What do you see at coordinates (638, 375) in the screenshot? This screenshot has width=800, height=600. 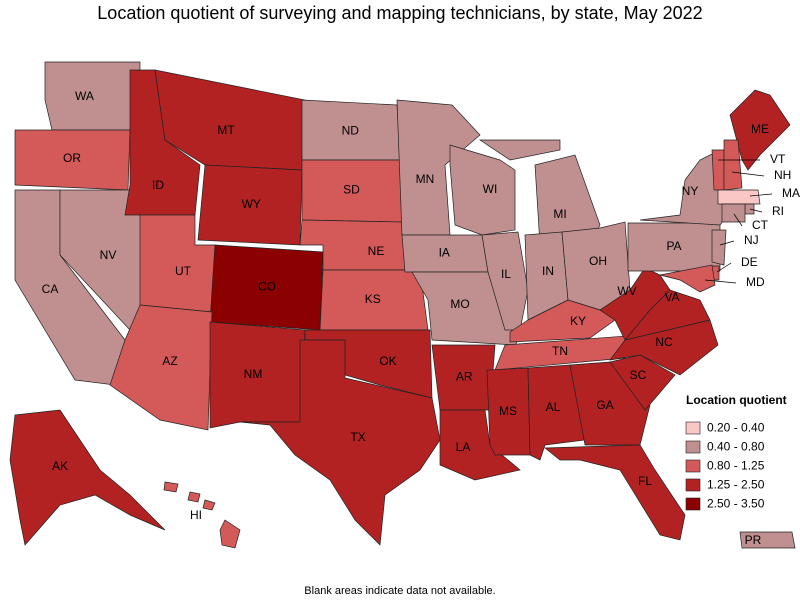 I see `state-label: SC` at bounding box center [638, 375].